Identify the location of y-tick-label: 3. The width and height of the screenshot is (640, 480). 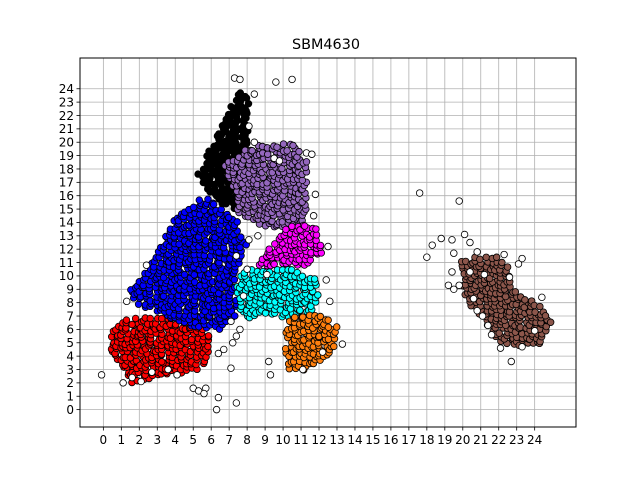
(70, 370).